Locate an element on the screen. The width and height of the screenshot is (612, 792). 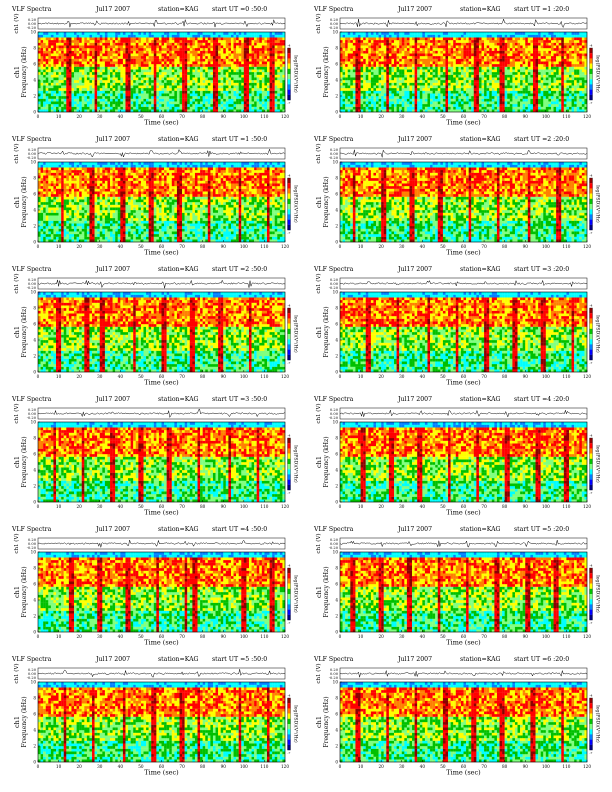
chart-start-time: start UT =3 :20:0 is located at coordinates (541, 269).